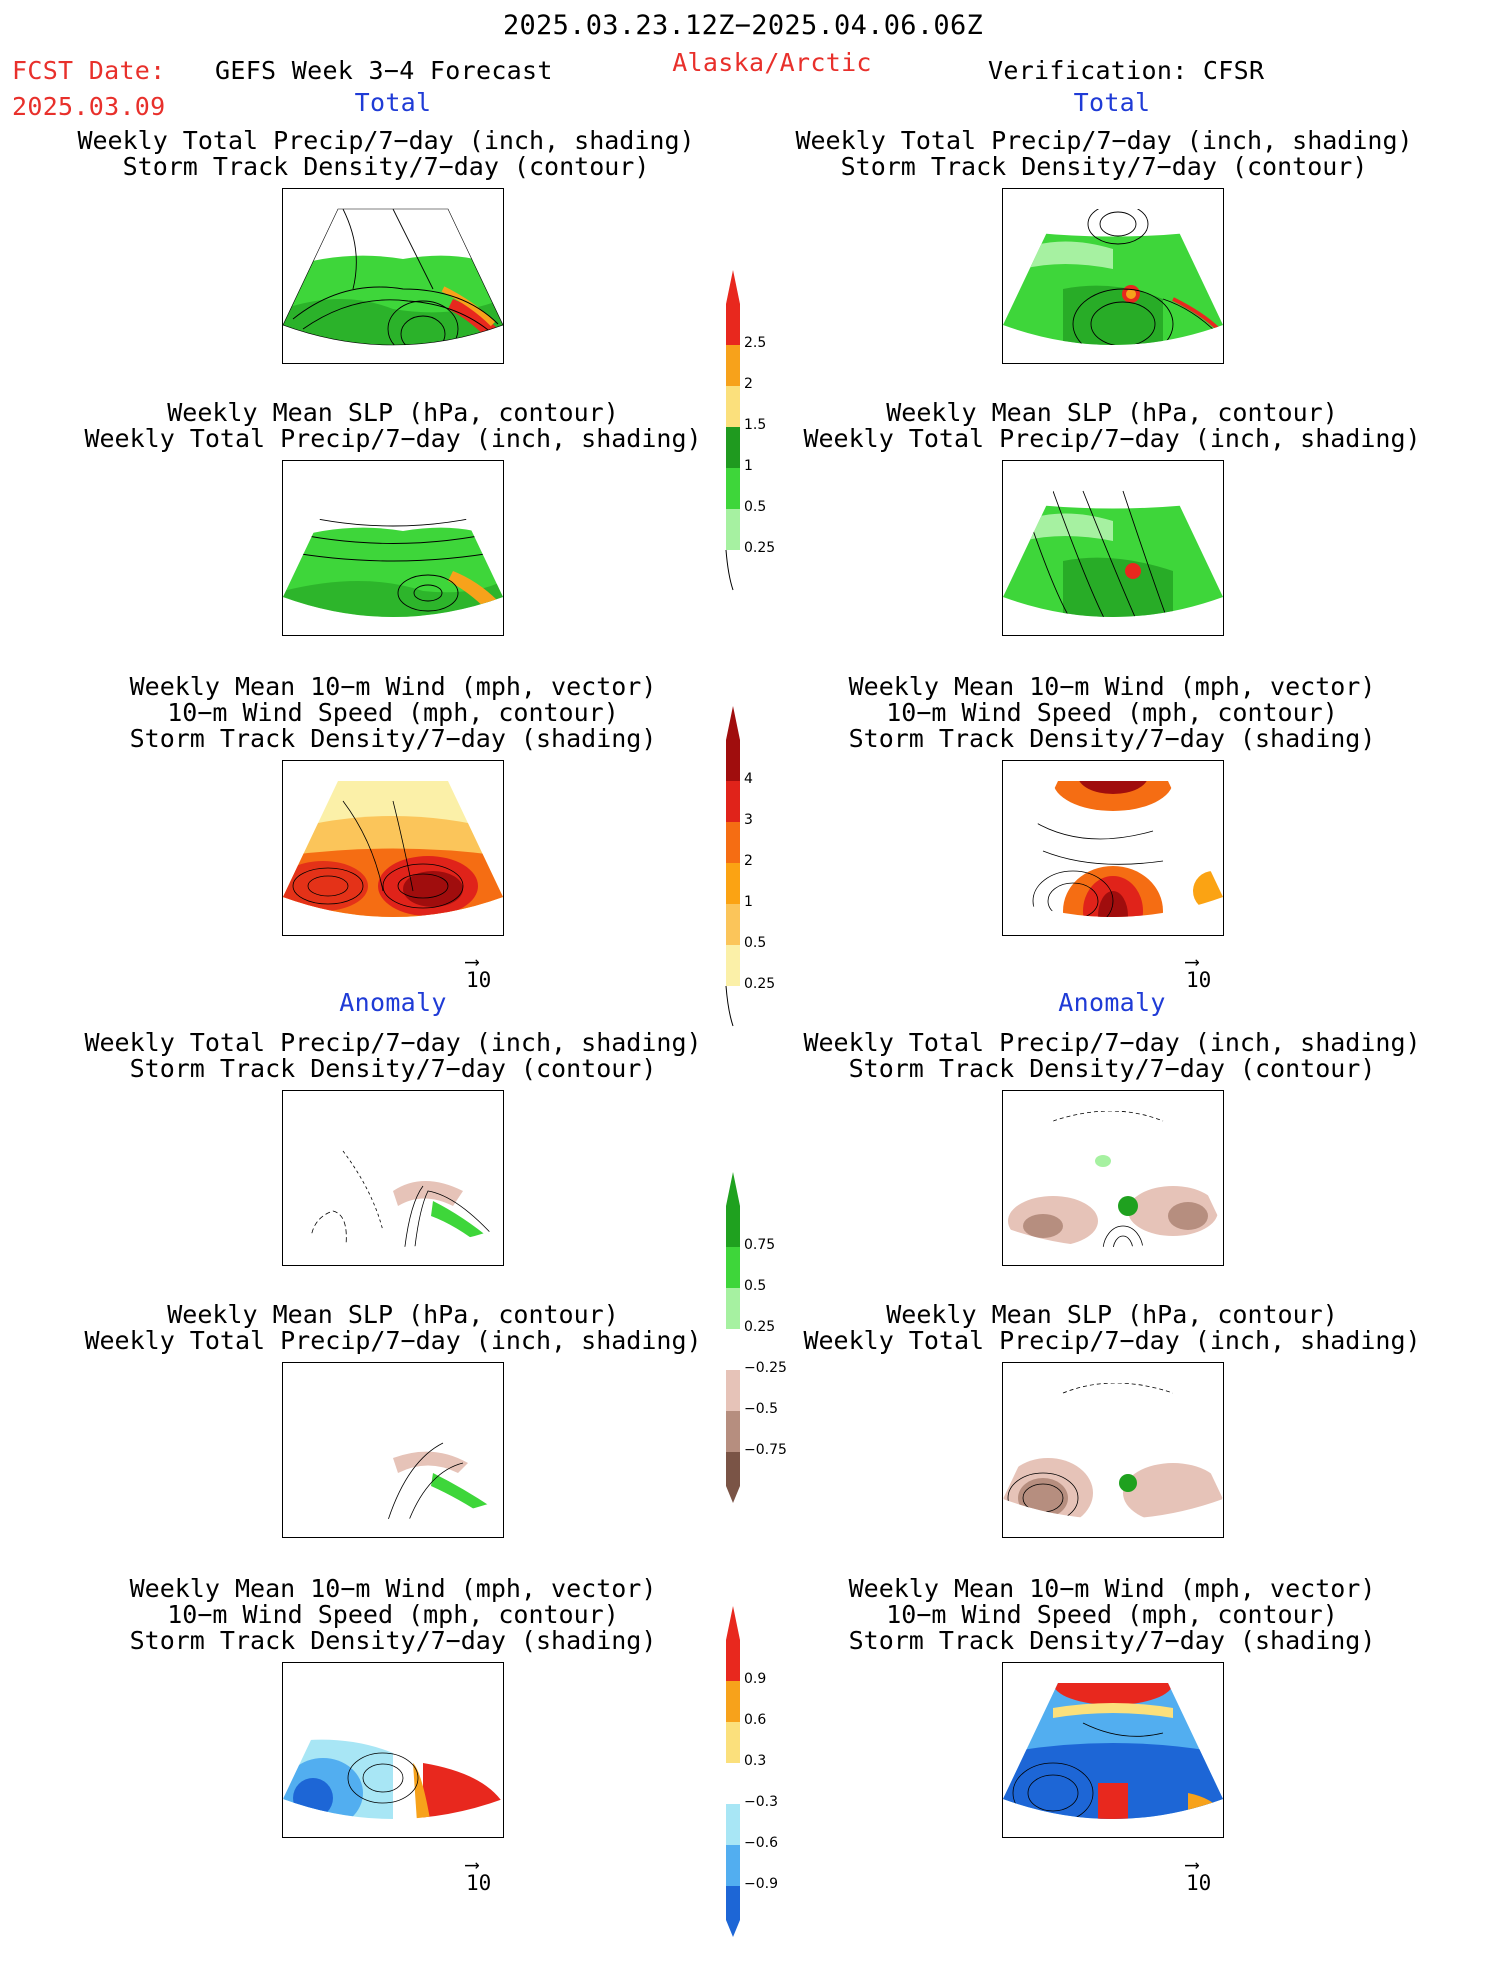 The image size is (1487, 1961). Describe the element at coordinates (393, 1450) in the screenshot. I see `map-anom-slp-left` at that location.